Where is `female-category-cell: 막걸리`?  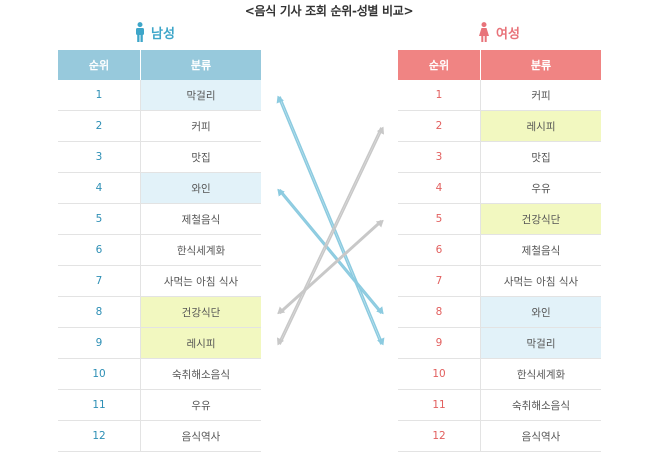
female-category-cell: 막걸리 is located at coordinates (540, 343).